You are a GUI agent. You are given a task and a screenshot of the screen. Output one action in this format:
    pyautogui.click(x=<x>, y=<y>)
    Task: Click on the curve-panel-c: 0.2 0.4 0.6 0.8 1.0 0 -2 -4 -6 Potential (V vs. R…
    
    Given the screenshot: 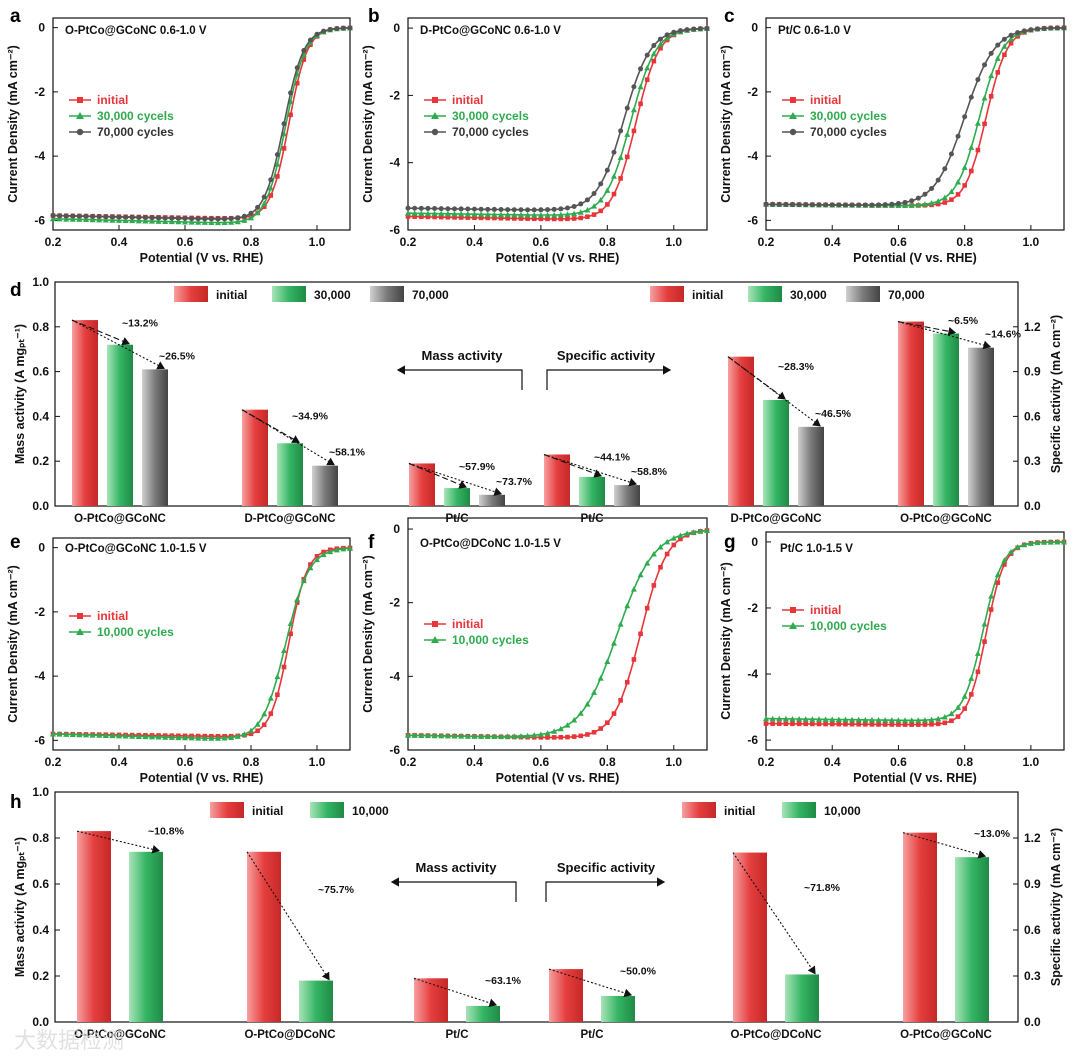 What is the action you would take?
    pyautogui.click(x=893, y=135)
    